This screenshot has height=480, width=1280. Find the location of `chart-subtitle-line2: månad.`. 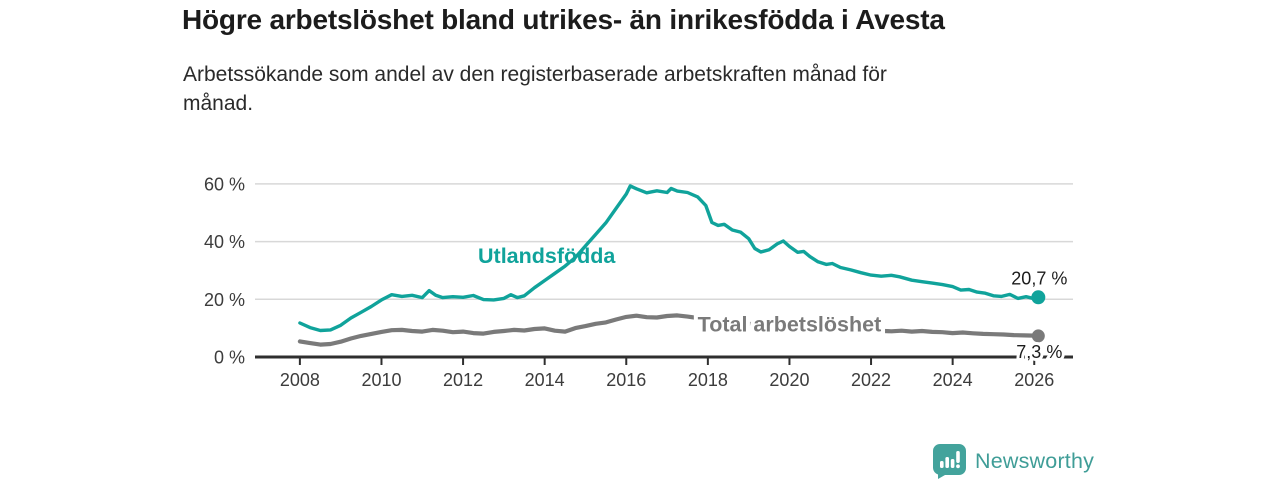

chart-subtitle-line2: månad. is located at coordinates (218, 103).